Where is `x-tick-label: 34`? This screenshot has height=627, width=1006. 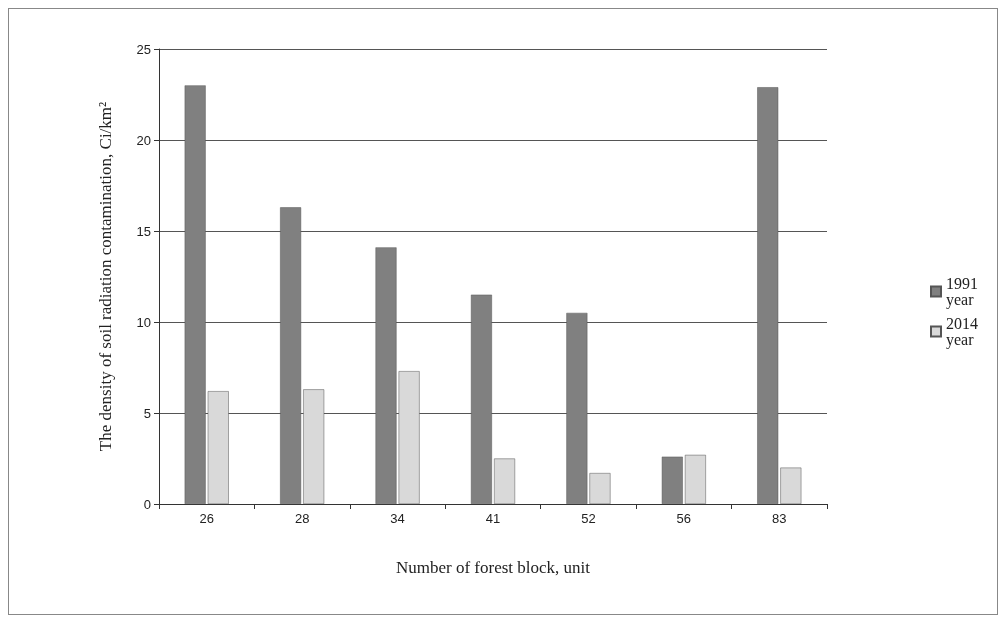 x-tick-label: 34 is located at coordinates (397, 518).